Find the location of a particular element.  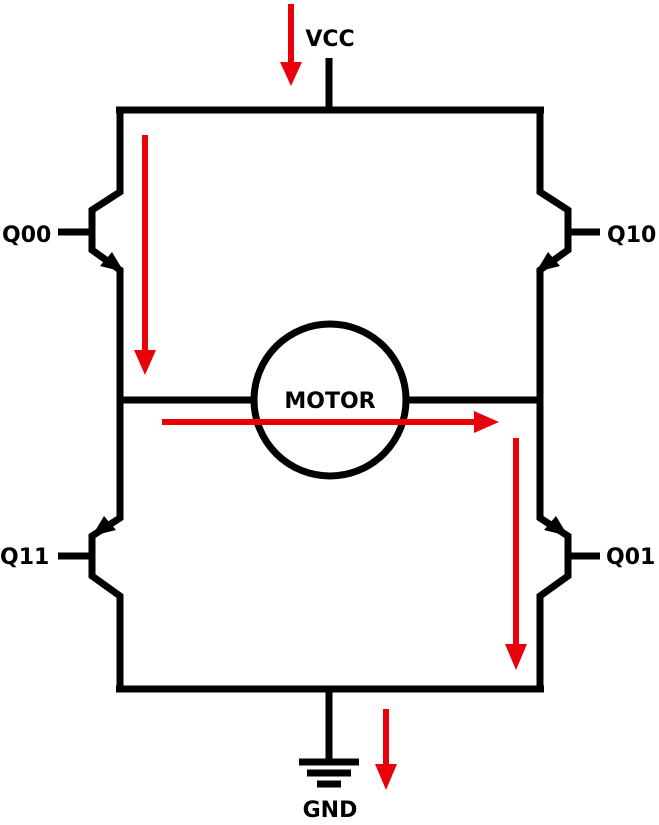

transistor-q01: Q01 is located at coordinates (595, 544).